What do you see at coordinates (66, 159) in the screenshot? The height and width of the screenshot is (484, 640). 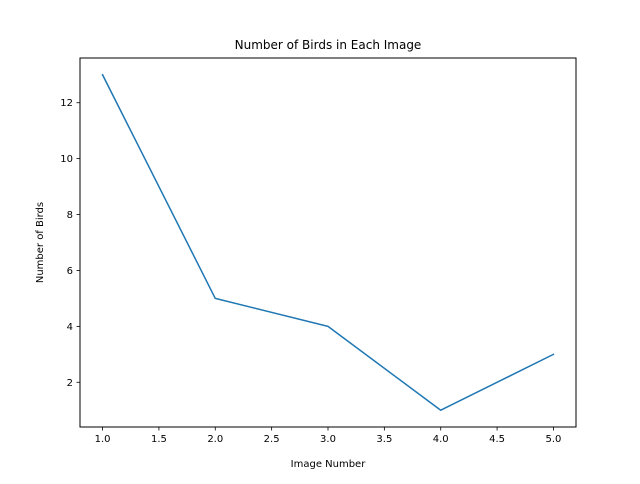 I see `y-tick-label: 10` at bounding box center [66, 159].